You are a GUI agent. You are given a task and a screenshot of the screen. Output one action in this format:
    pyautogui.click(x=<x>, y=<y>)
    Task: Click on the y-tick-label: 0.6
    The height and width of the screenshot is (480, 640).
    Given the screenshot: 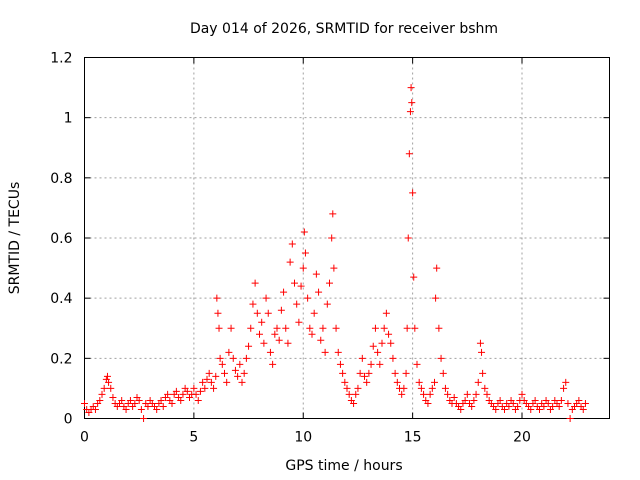 What is the action you would take?
    pyautogui.click(x=61, y=239)
    